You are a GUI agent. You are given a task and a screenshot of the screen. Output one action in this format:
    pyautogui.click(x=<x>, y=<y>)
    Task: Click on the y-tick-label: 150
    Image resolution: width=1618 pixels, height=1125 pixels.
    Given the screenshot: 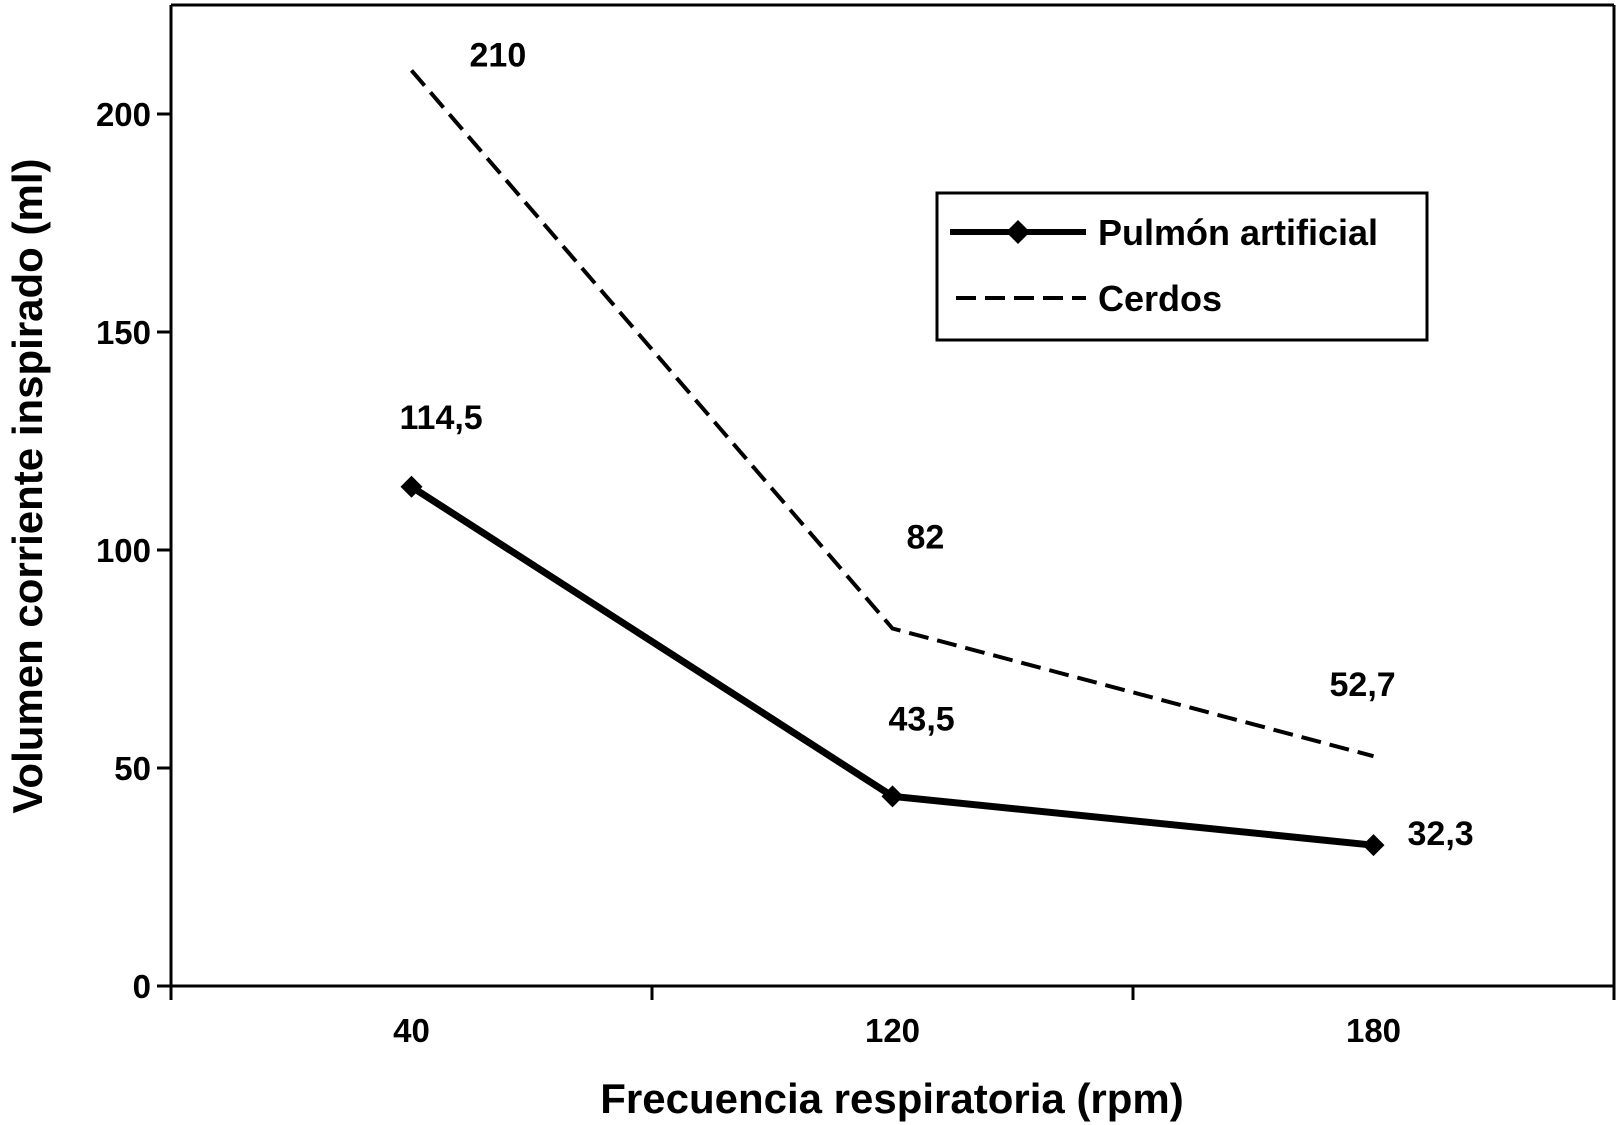 What is the action you would take?
    pyautogui.click(x=123, y=332)
    